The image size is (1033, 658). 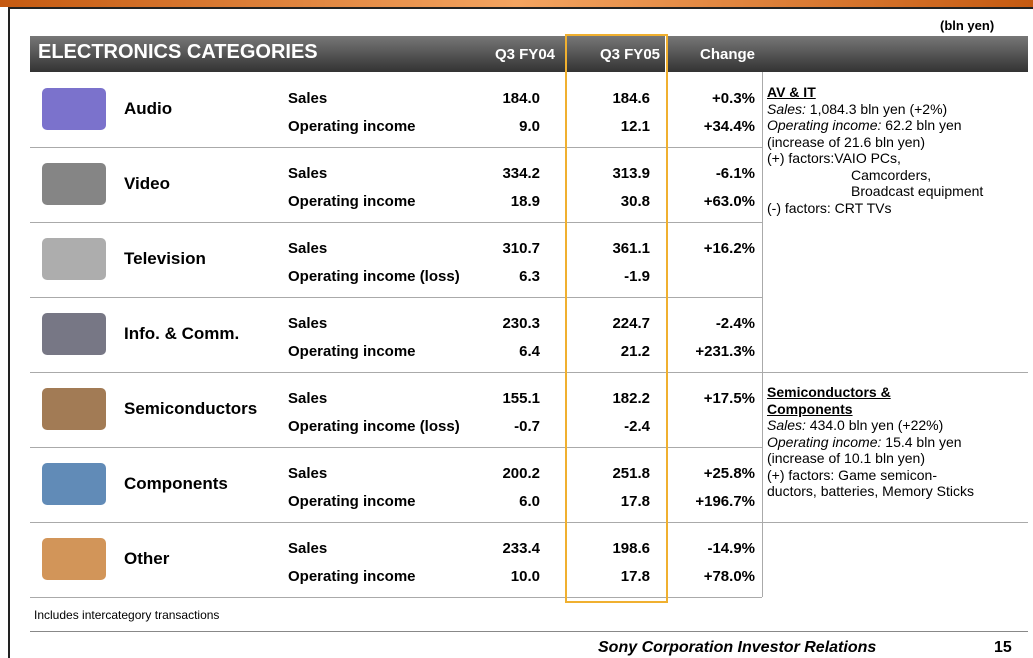 What do you see at coordinates (521, 248) in the screenshot?
I see `cell-value: 310.7` at bounding box center [521, 248].